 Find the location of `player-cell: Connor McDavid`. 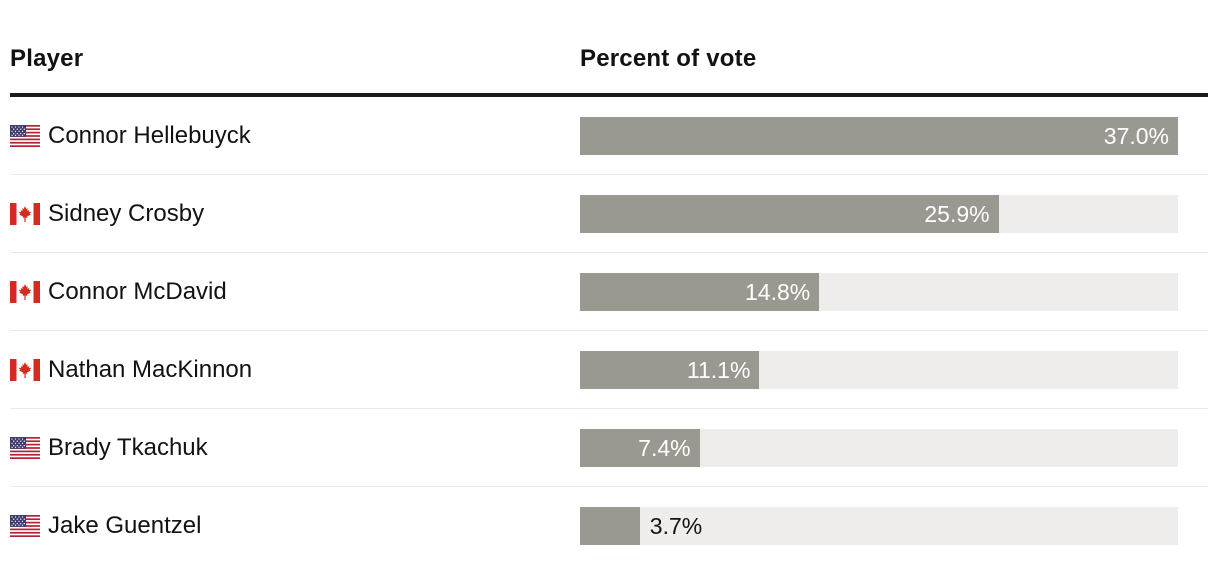

player-cell: Connor McDavid is located at coordinates (295, 292).